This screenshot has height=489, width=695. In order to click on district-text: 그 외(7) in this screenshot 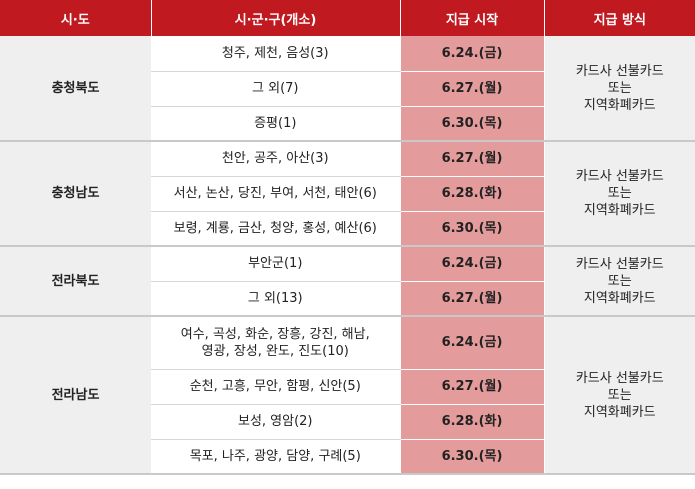, I will do `click(275, 88)`.